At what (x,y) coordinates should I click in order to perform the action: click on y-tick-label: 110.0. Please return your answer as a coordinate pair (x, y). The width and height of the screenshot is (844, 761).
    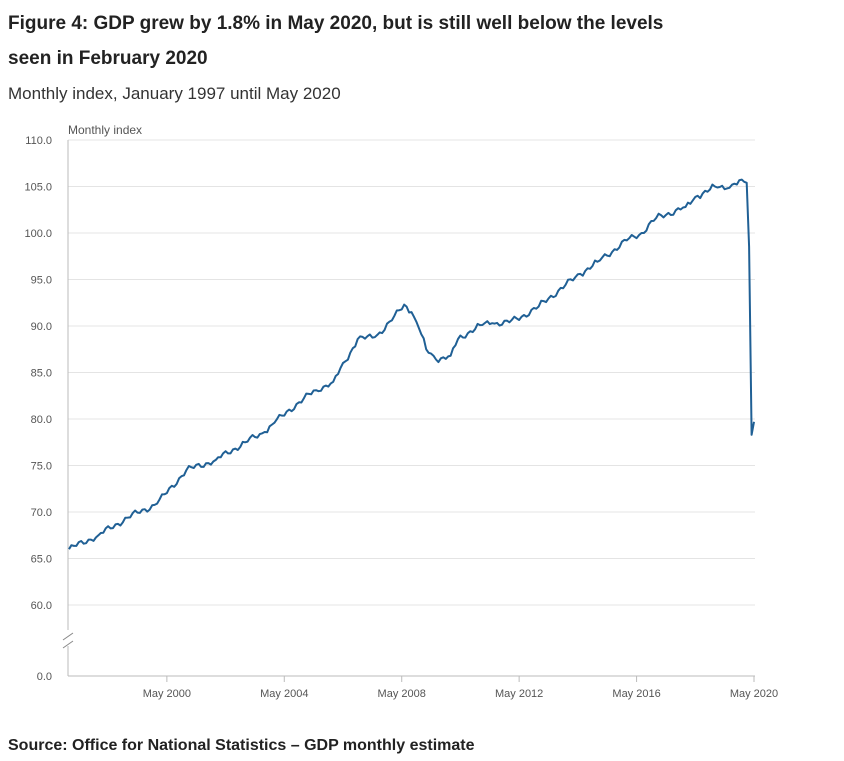
    Looking at the image, I should click on (38, 141).